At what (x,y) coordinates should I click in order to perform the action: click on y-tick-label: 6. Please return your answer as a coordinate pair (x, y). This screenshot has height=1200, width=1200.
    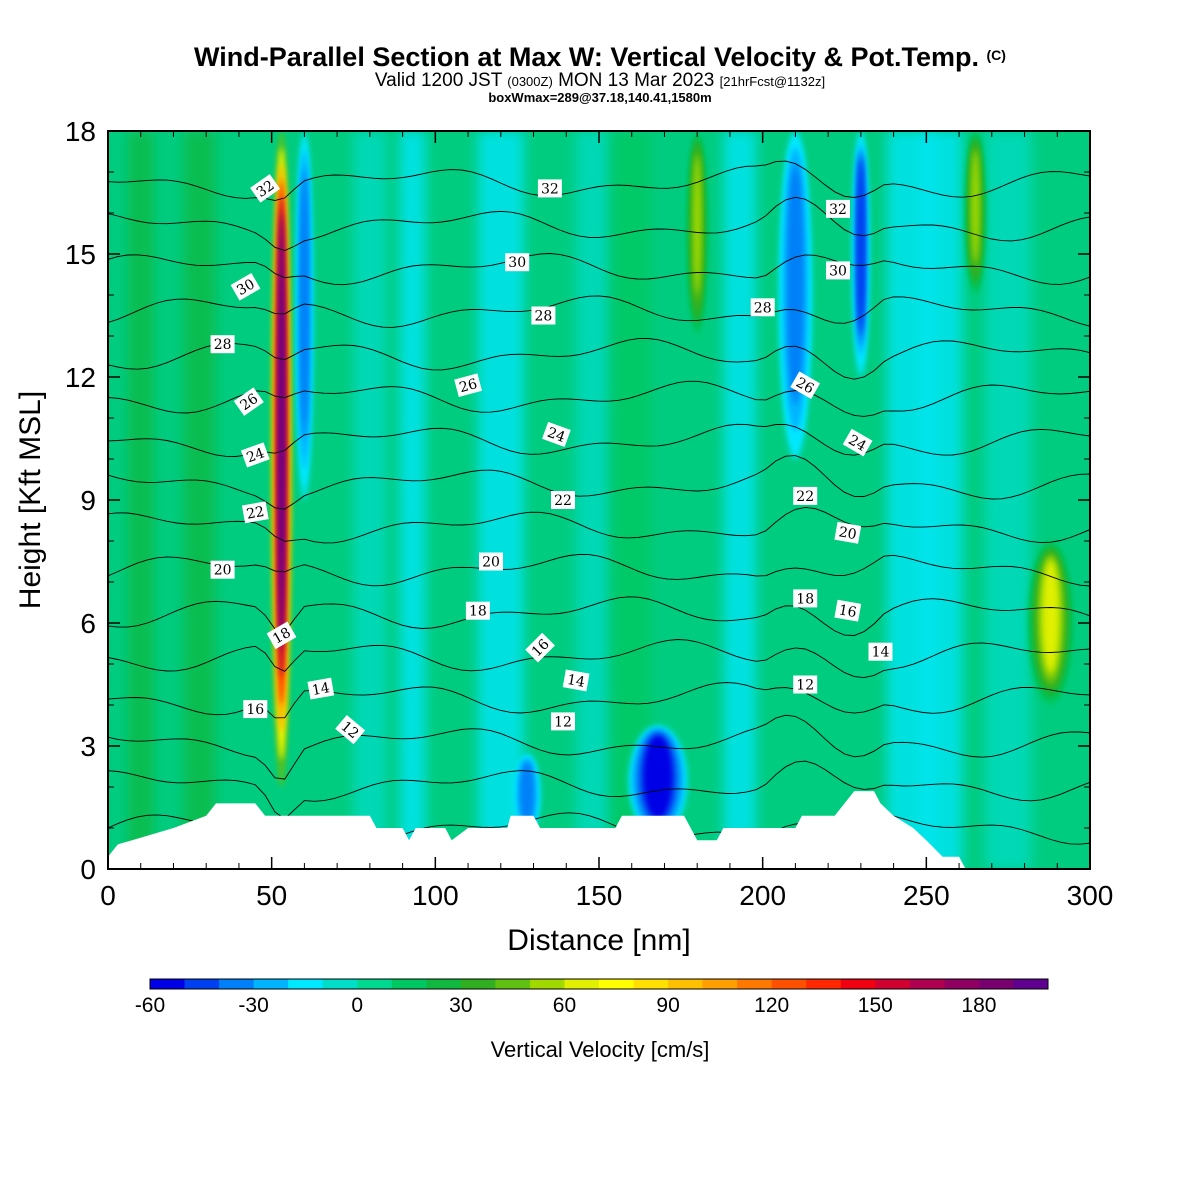
    Looking at the image, I should click on (88, 623).